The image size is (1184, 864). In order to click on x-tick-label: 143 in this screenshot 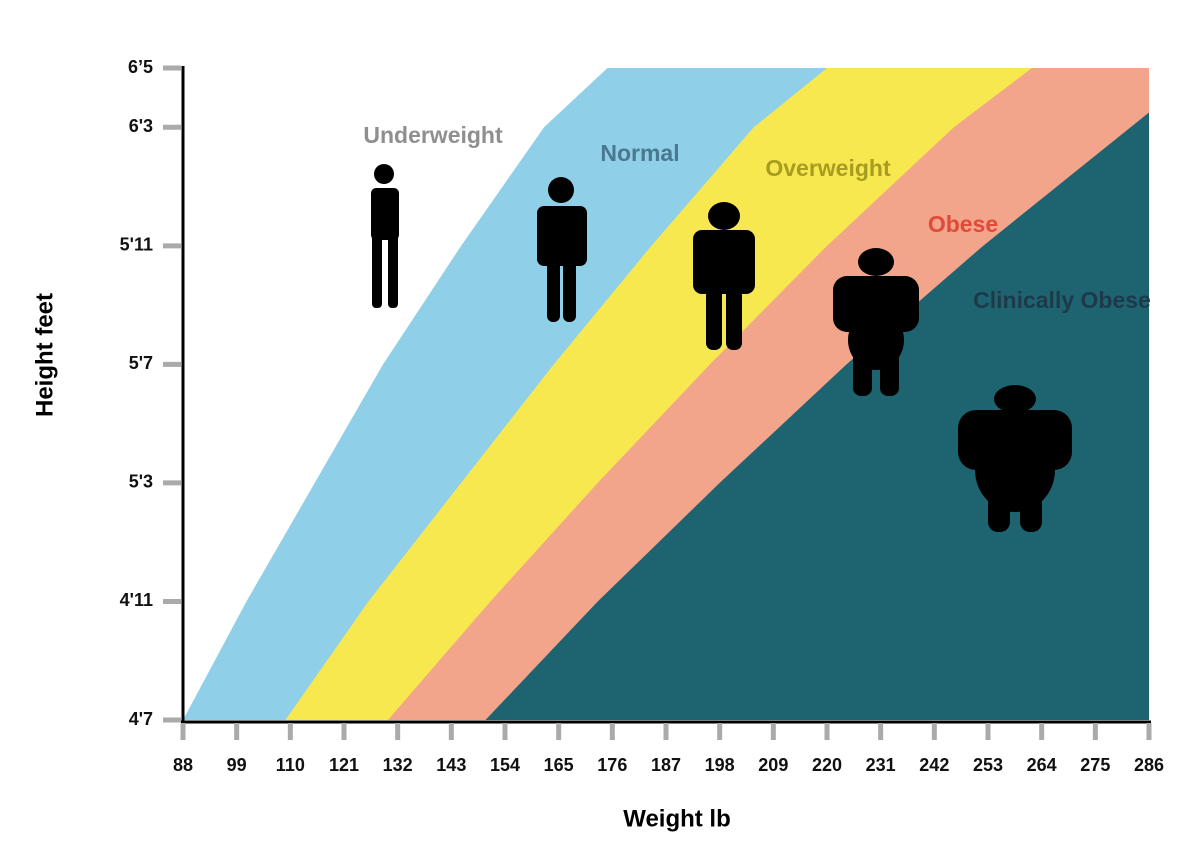, I will do `click(451, 765)`.